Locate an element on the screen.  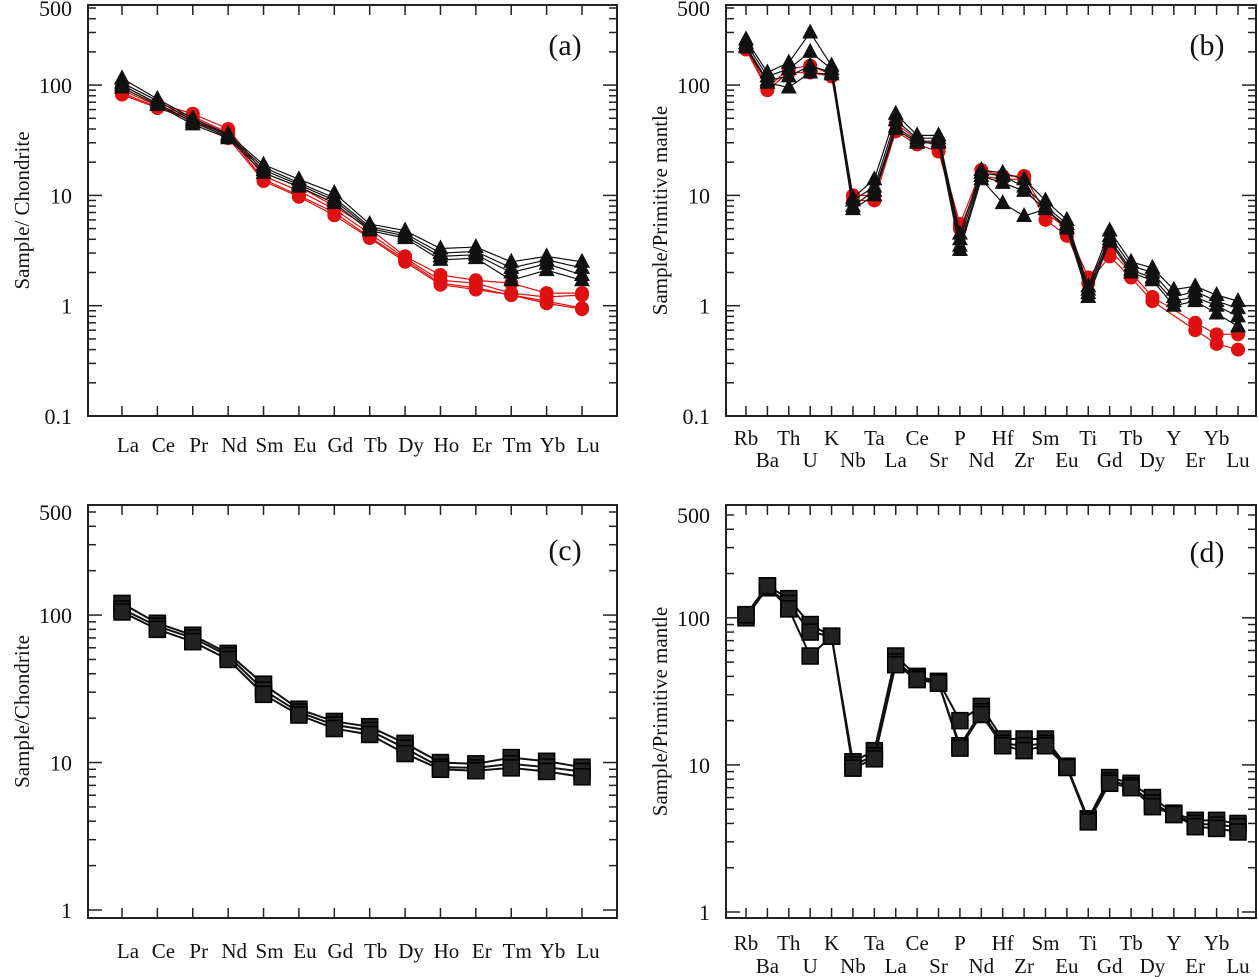
x-tick-label: Ta is located at coordinates (874, 943).